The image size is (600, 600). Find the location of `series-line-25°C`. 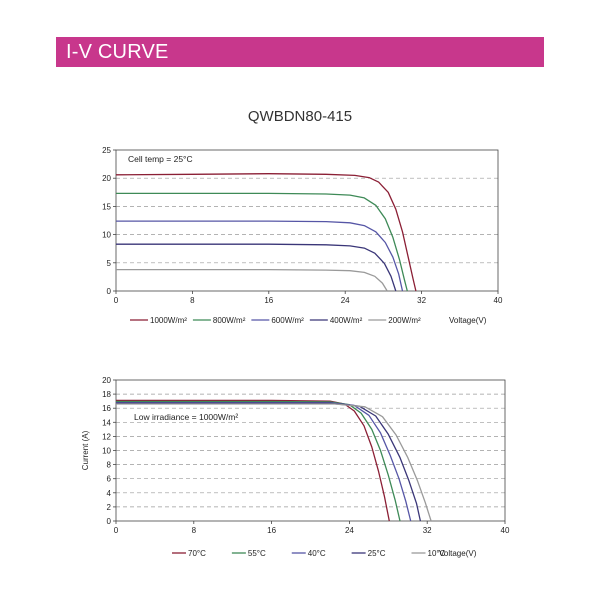

series-line-25°C is located at coordinates (269, 462).